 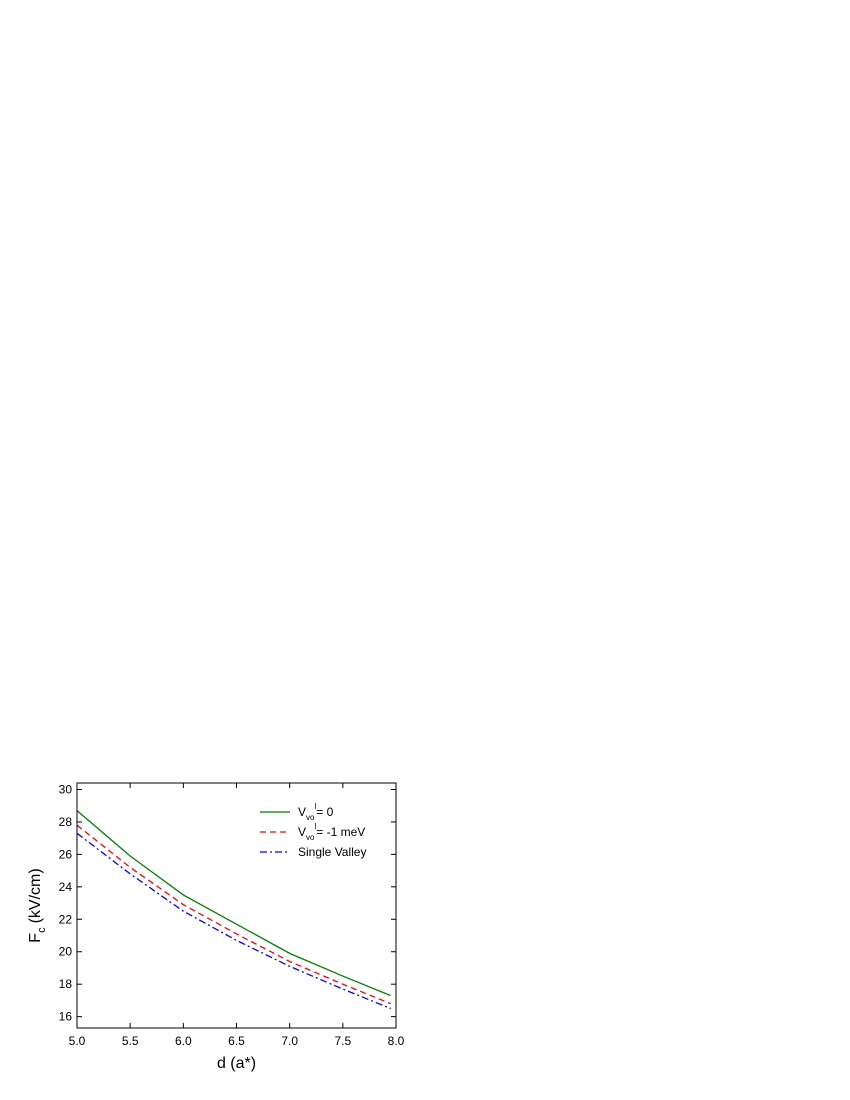 What do you see at coordinates (66, 854) in the screenshot?
I see `y-tick-label: 26` at bounding box center [66, 854].